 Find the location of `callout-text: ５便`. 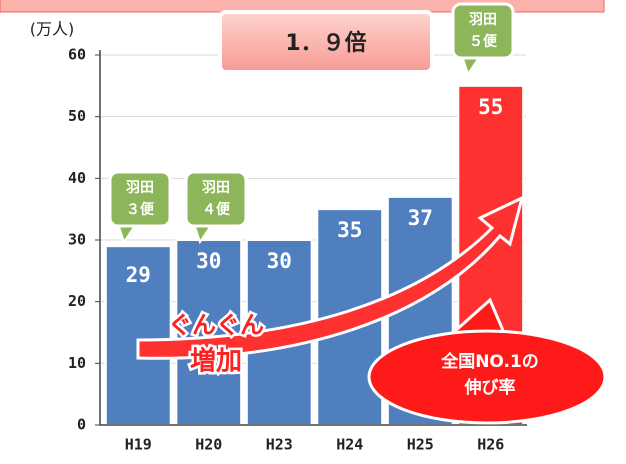

callout-text: ５便 is located at coordinates (483, 41).